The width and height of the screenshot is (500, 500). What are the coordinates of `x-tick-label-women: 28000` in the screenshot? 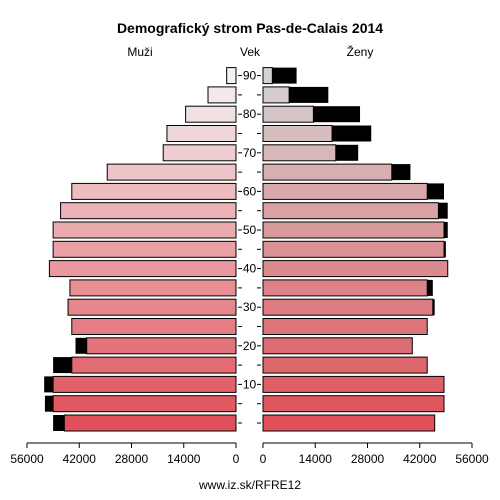 It's located at (368, 459).